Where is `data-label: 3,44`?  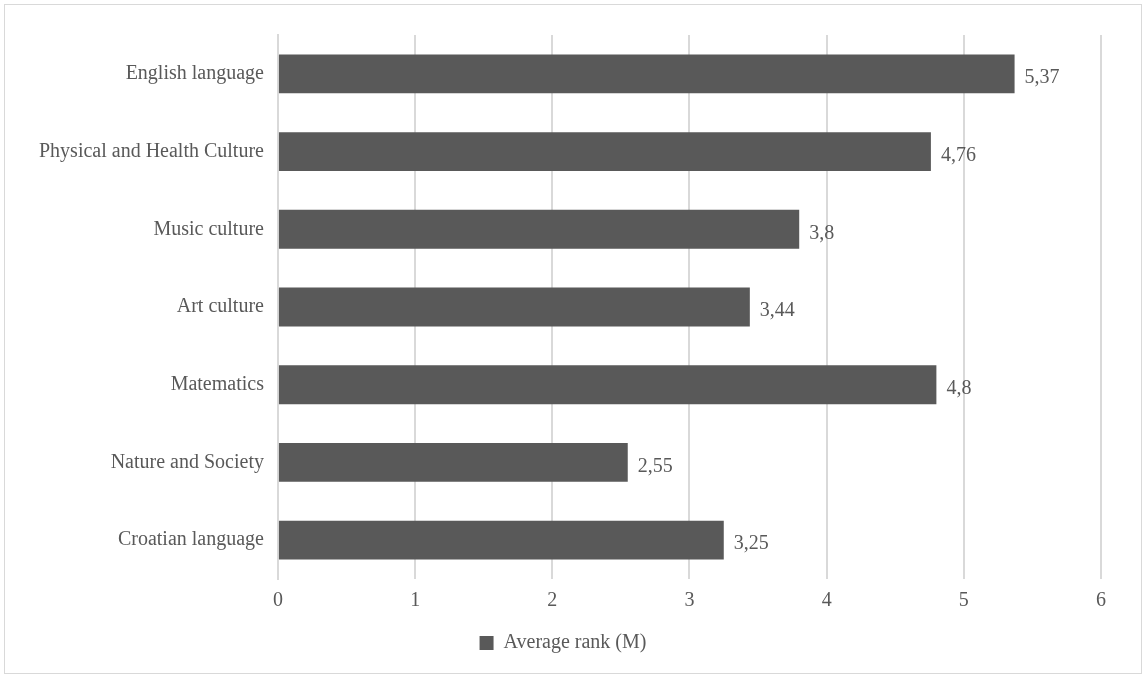 data-label: 3,44 is located at coordinates (777, 309).